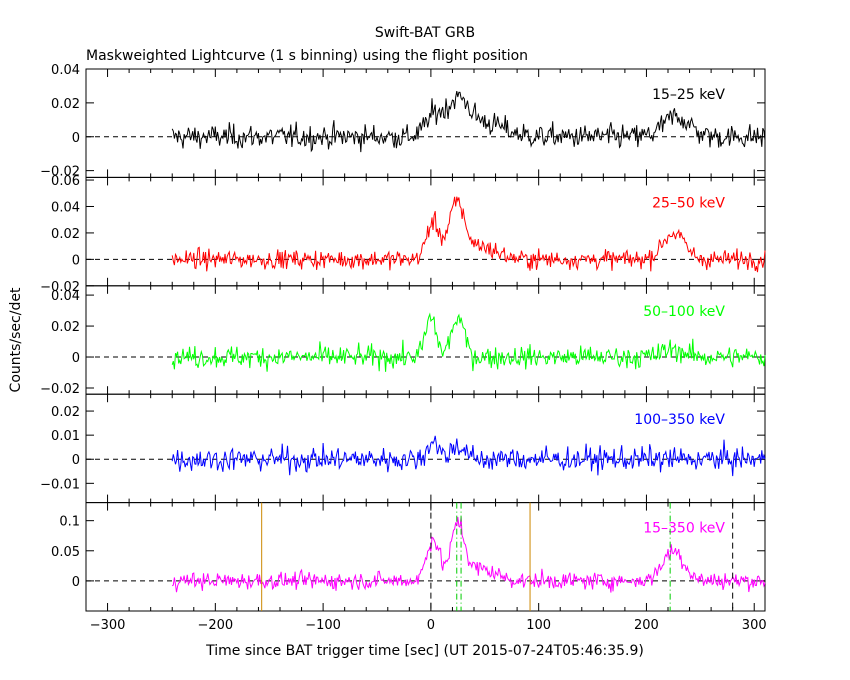 This screenshot has width=850, height=680. Describe the element at coordinates (65, 181) in the screenshot. I see `y-tick-label: 0.06` at that location.